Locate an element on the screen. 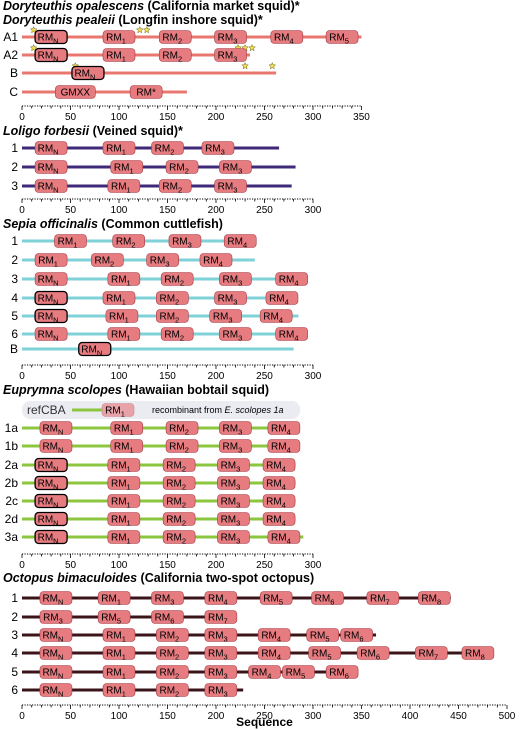  domain-label: RMN is located at coordinates (48, 39).